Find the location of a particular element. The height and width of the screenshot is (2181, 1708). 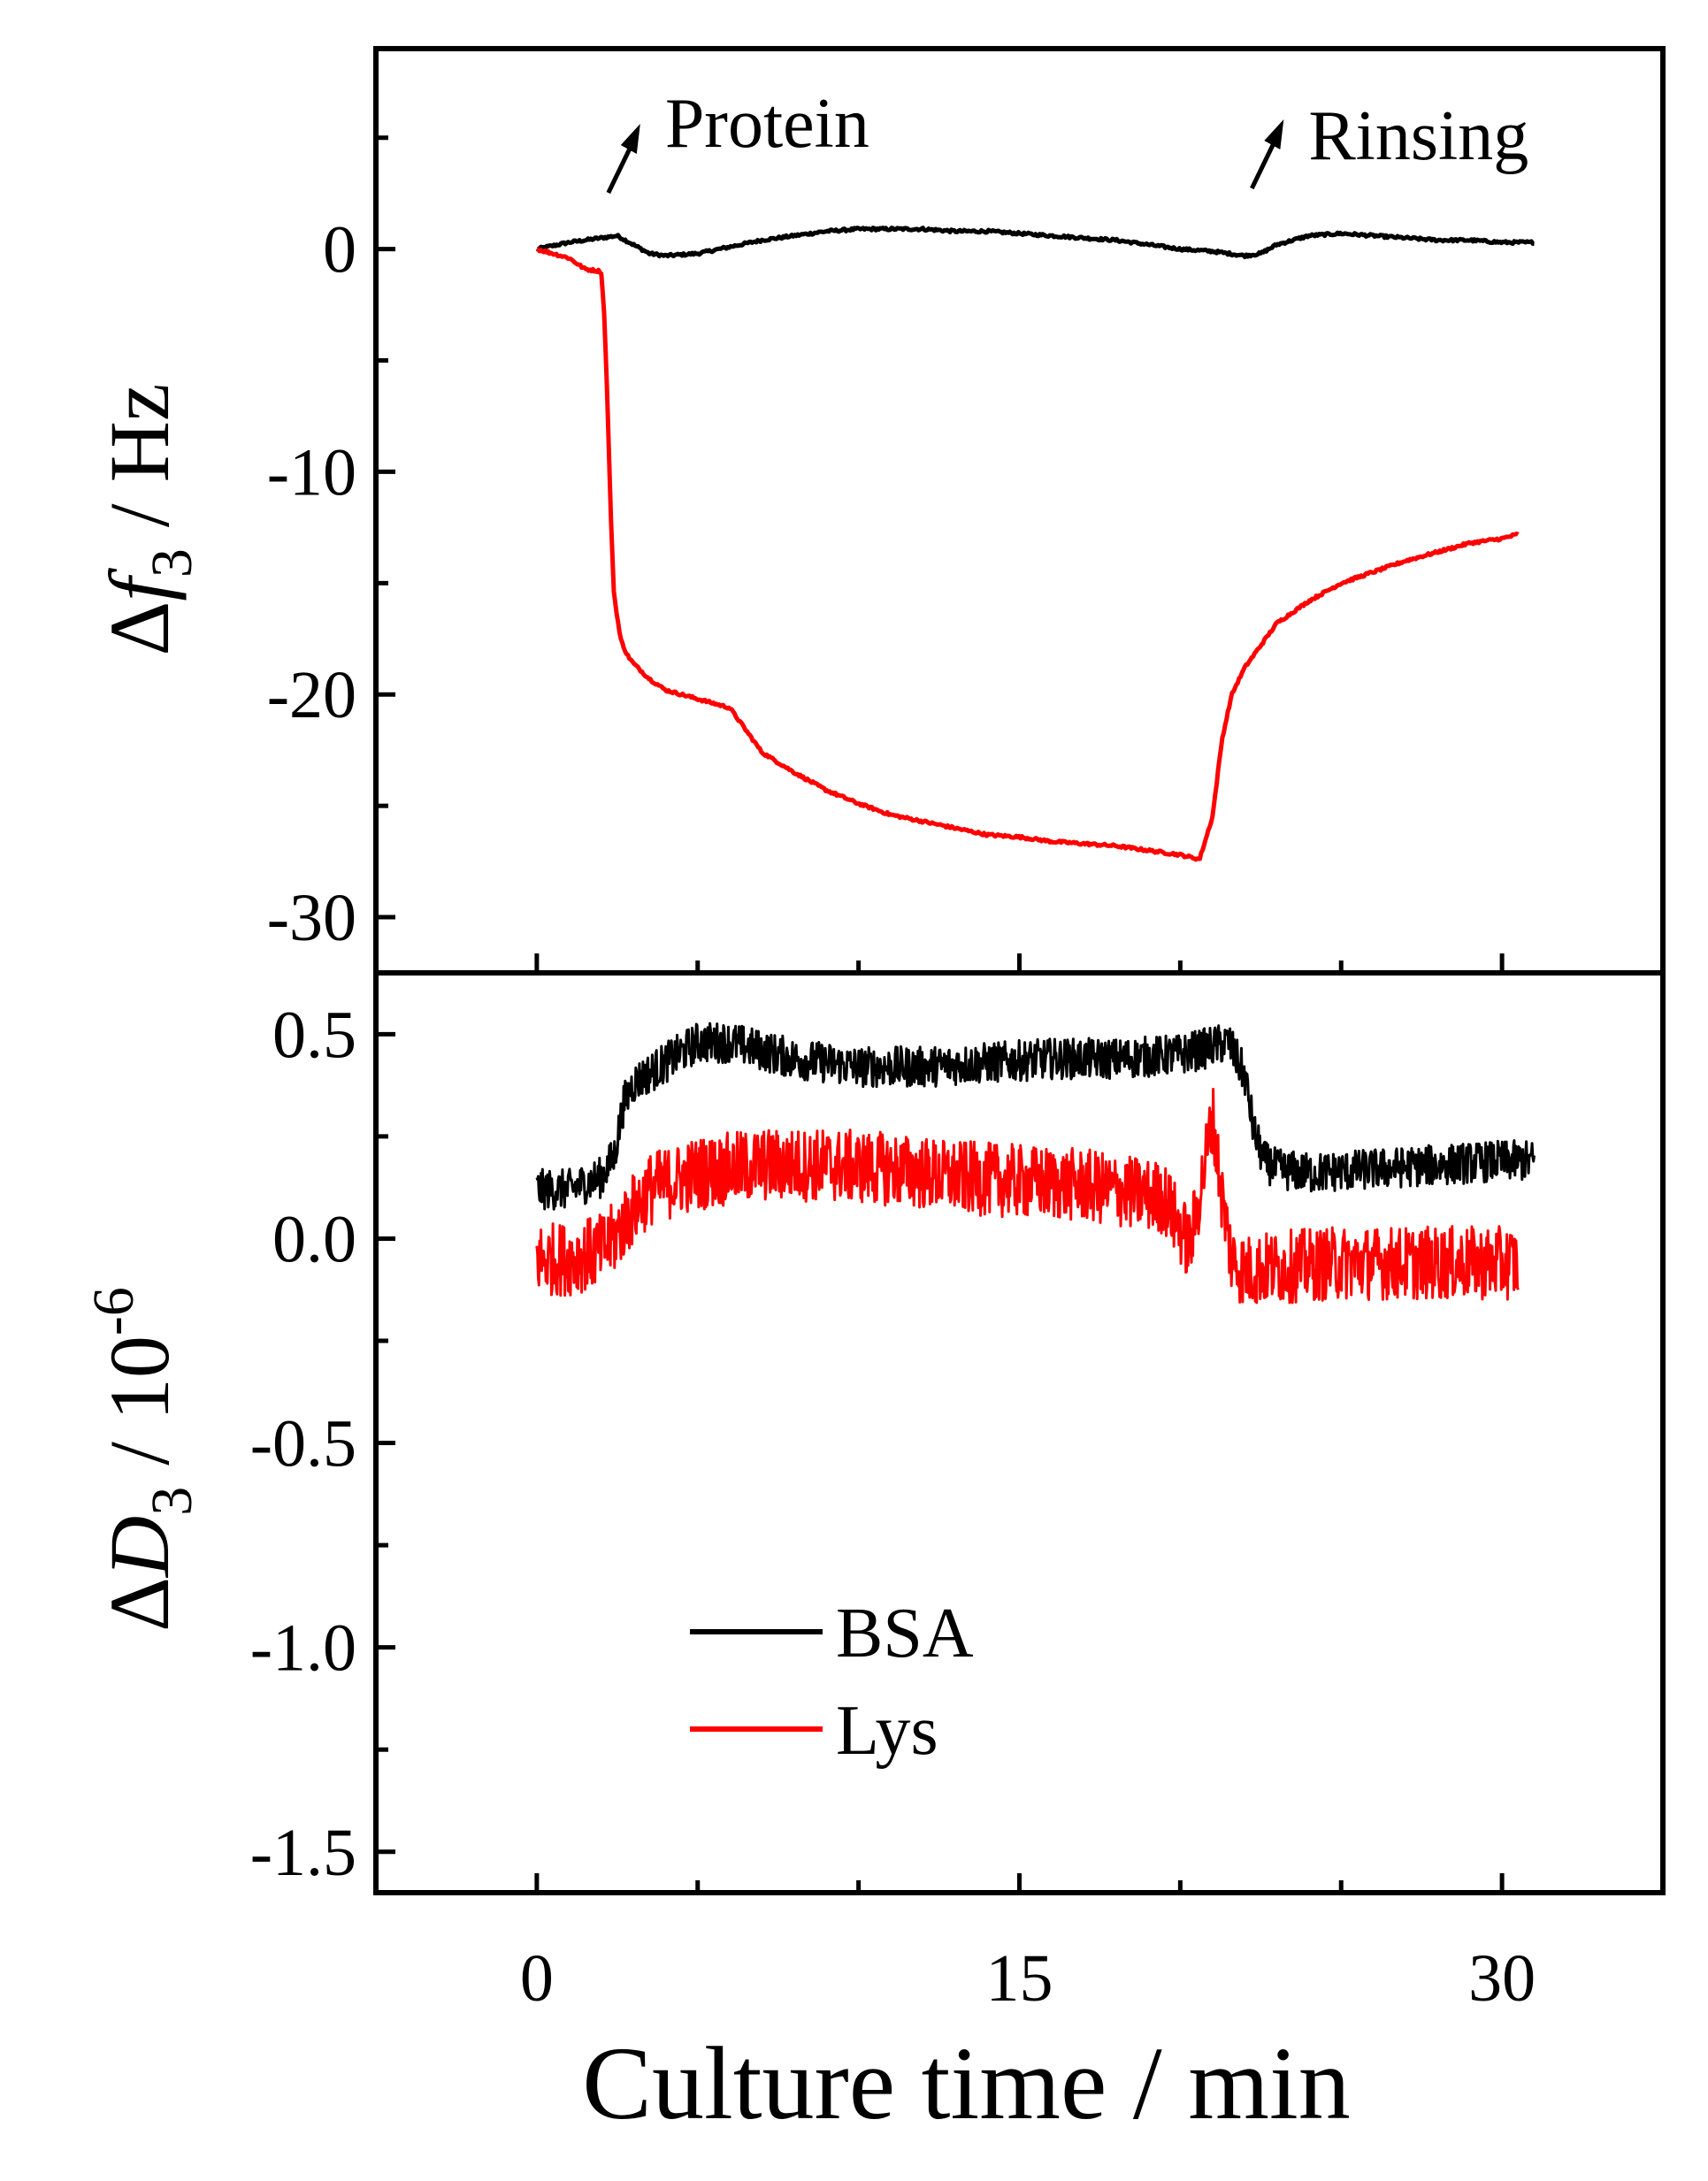

top-annotation-layer: Protein Rinsing is located at coordinates (1067, 140).